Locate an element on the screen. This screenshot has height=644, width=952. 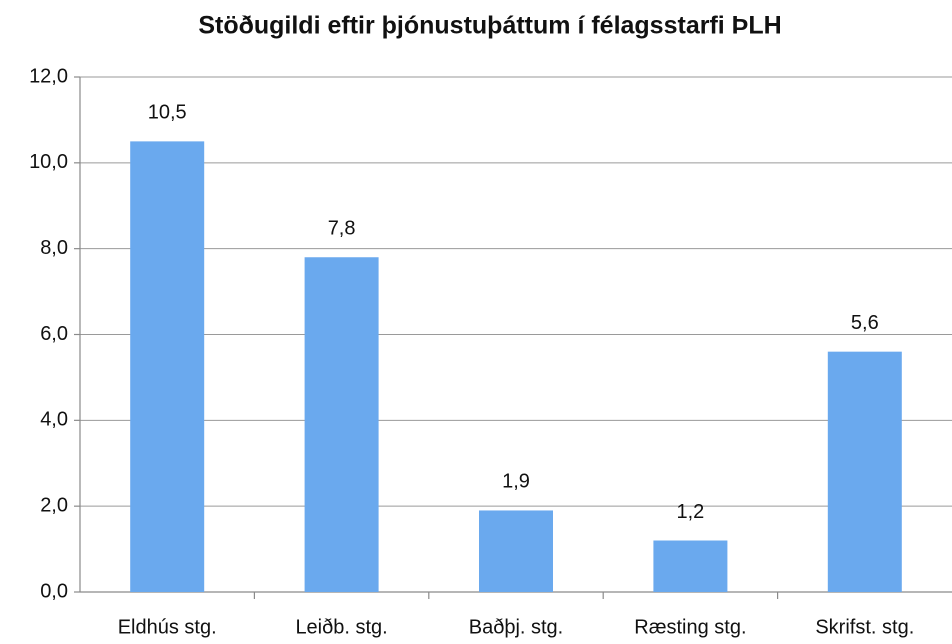
data-label: 10,5 is located at coordinates (167, 113).